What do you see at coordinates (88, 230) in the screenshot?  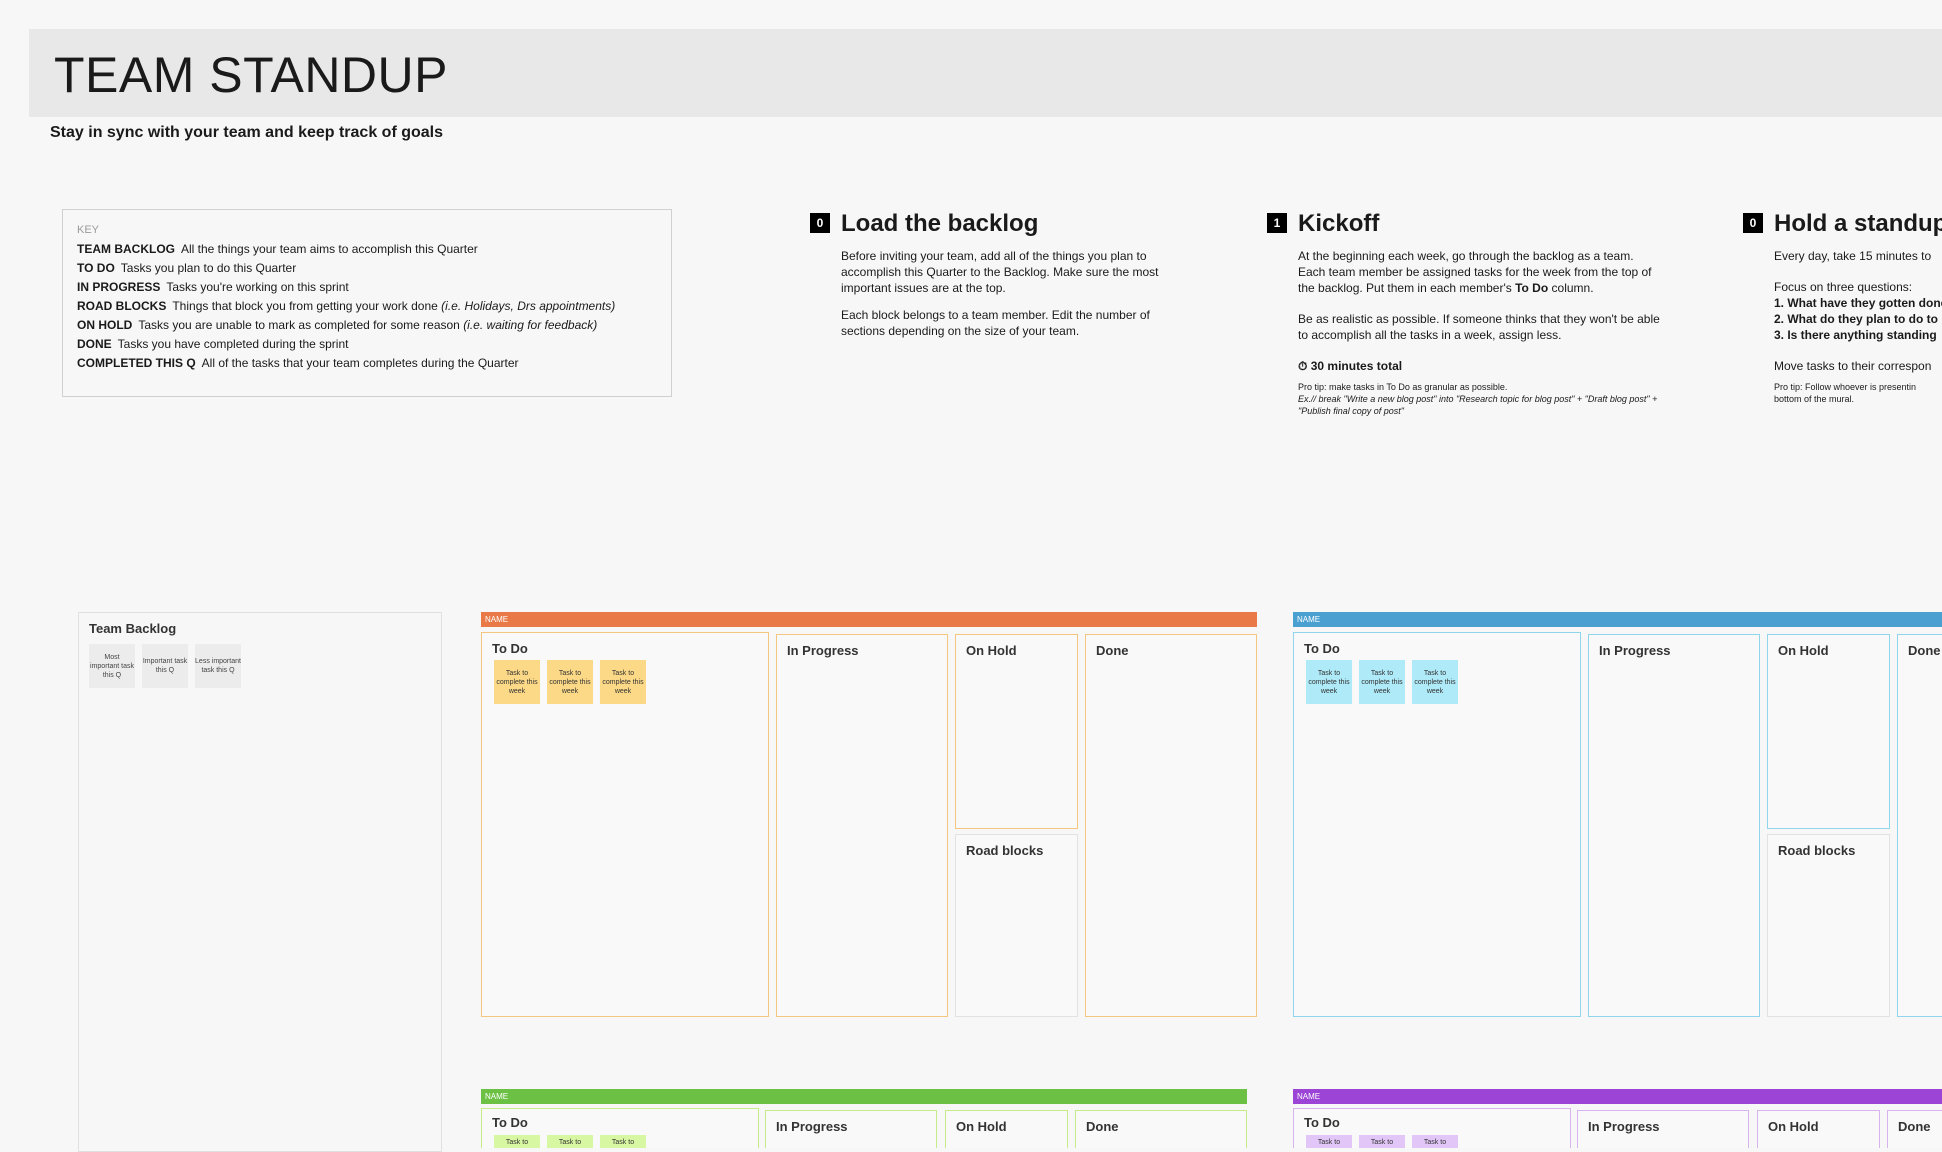 I see `key-heading: KEY` at bounding box center [88, 230].